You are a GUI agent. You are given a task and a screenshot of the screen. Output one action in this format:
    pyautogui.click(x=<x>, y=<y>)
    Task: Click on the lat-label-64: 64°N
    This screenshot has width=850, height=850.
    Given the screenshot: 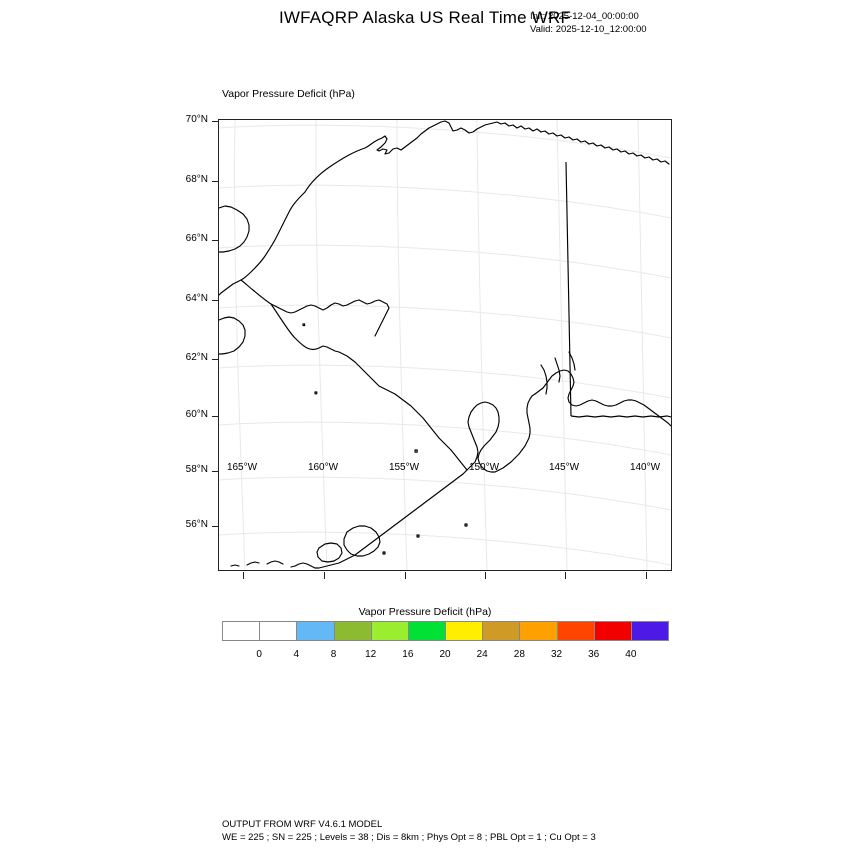 What is the action you would take?
    pyautogui.click(x=196, y=298)
    